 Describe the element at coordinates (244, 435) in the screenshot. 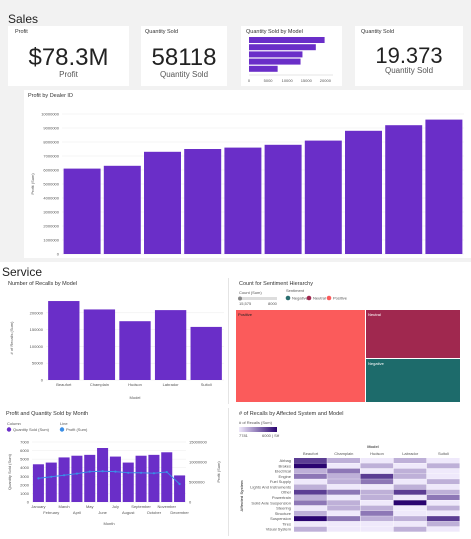

I see `heatmap-legend-min: 7781` at that location.